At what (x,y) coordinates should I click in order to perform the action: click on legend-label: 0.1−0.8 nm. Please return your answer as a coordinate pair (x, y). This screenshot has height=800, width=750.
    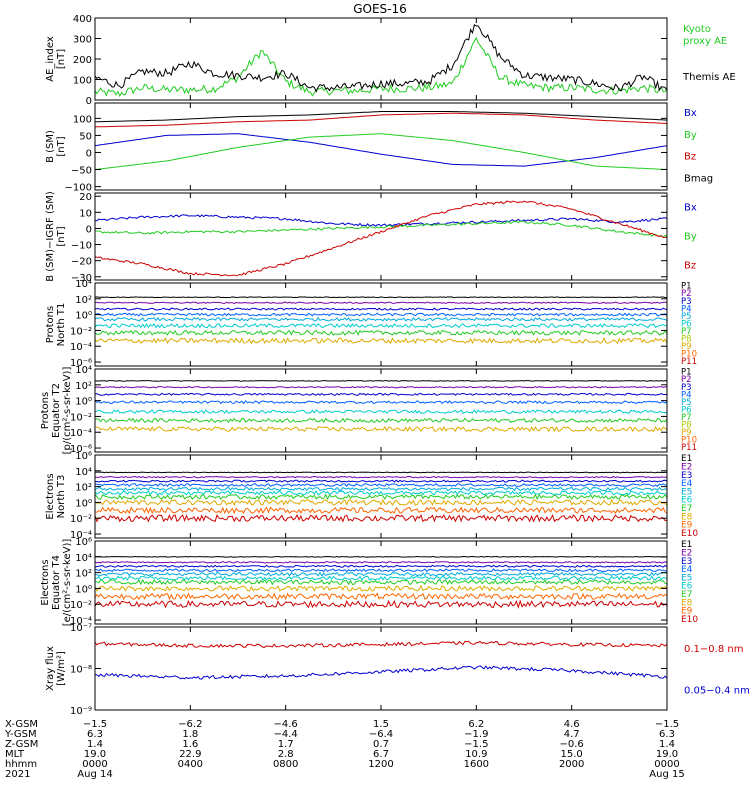
    Looking at the image, I should click on (713, 649).